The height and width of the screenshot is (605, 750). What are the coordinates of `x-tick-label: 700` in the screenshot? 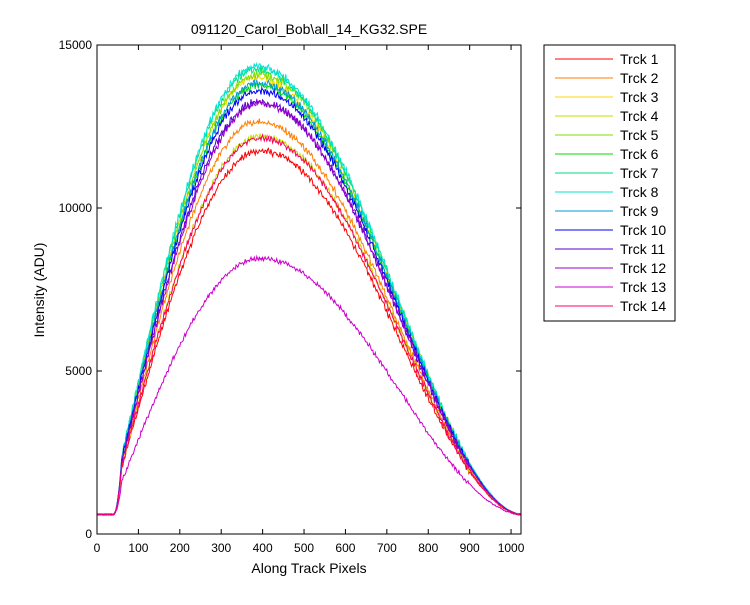 It's located at (387, 548).